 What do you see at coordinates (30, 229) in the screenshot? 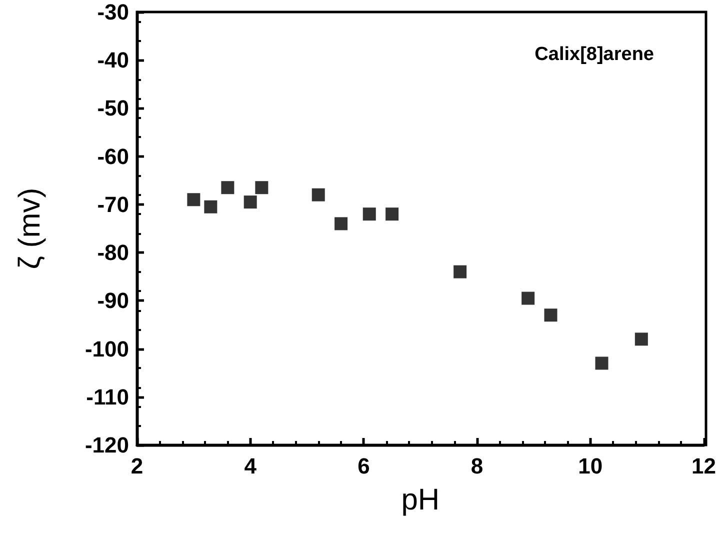
I see `y-axis-title: ζ (mv)` at bounding box center [30, 229].